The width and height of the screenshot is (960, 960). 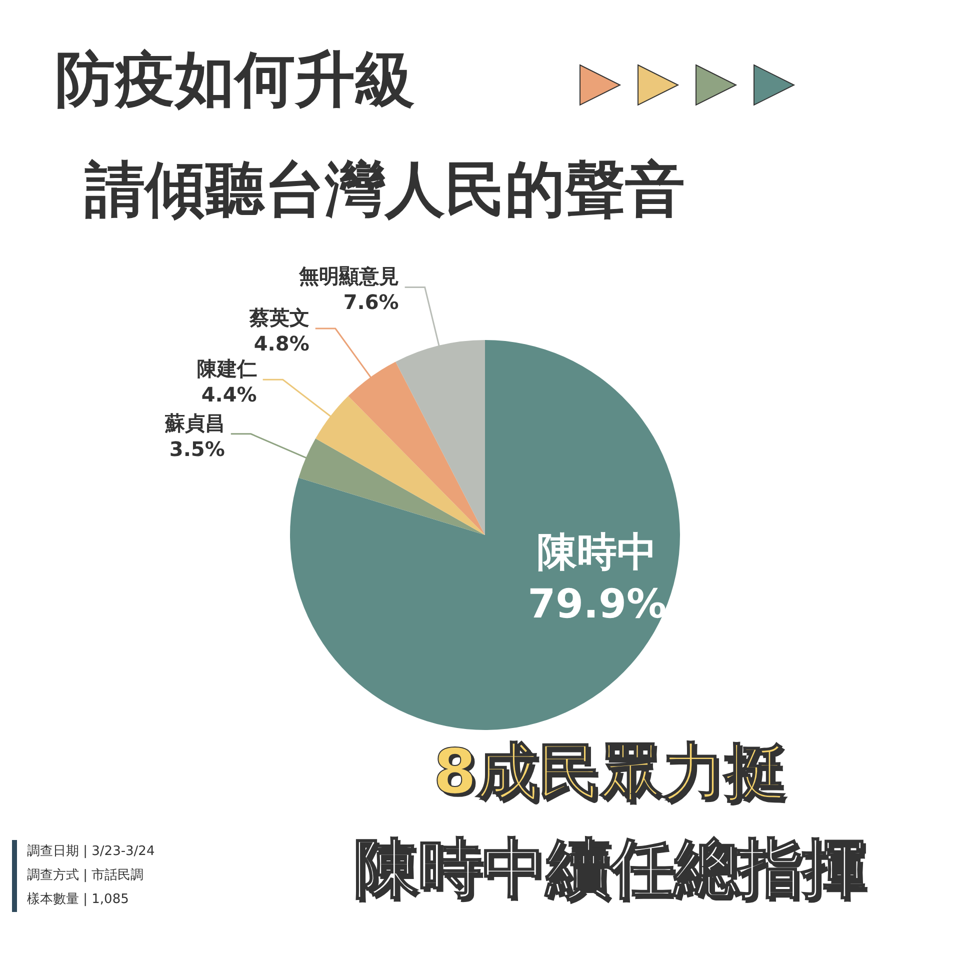 I want to click on chart-subtitle: 請傾聽台灣人民的聲音, so click(x=385, y=190).